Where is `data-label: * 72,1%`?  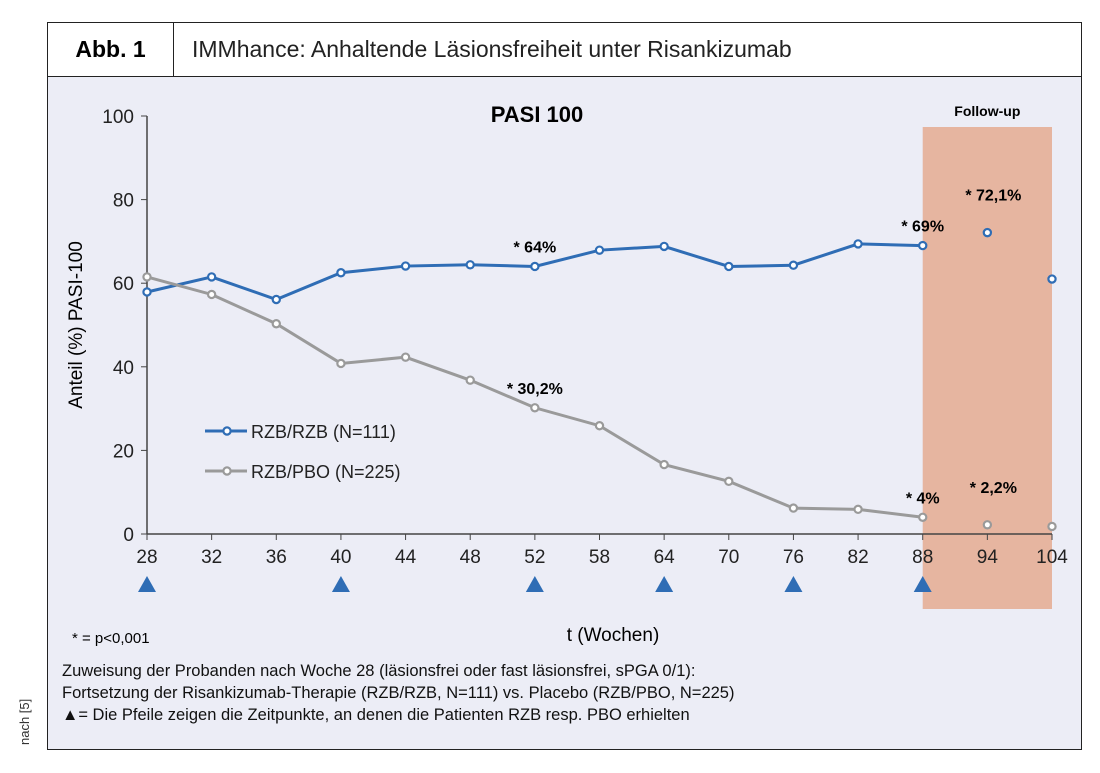 data-label: * 72,1% is located at coordinates (993, 196).